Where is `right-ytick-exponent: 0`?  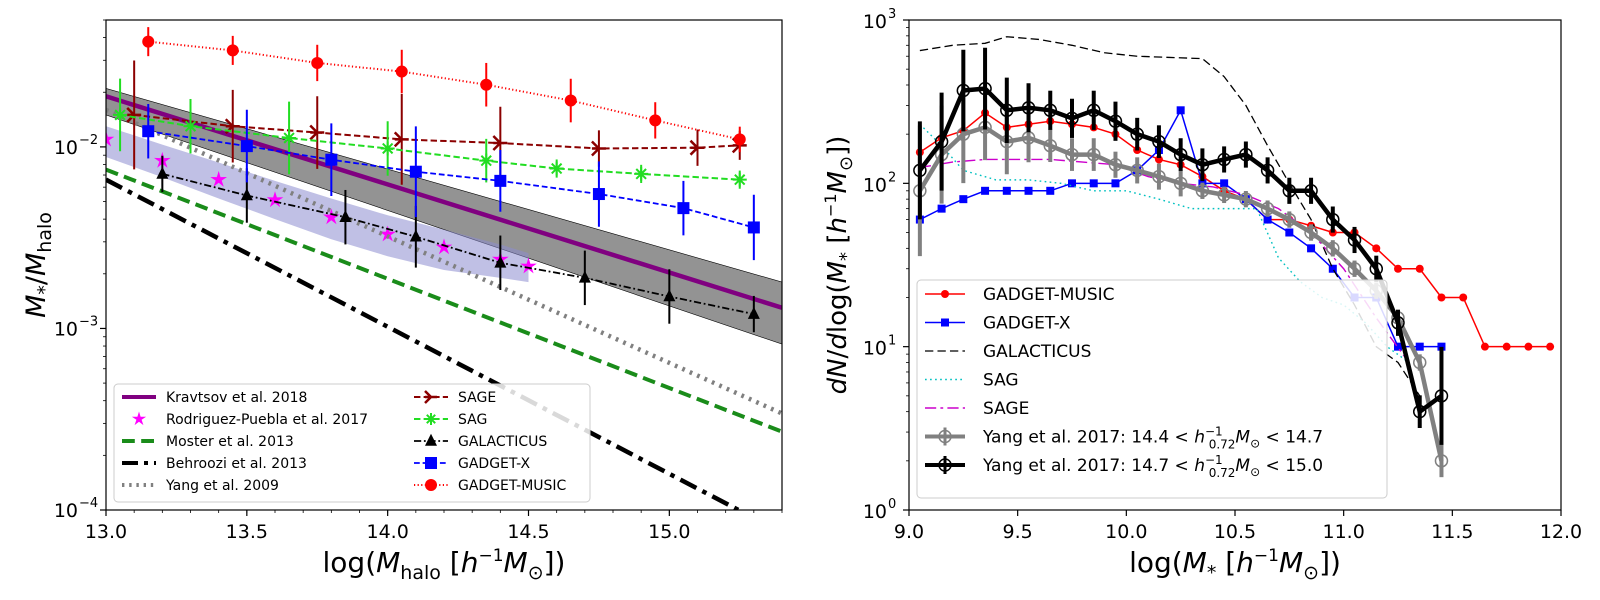 right-ytick-exponent: 0 is located at coordinates (892, 504).